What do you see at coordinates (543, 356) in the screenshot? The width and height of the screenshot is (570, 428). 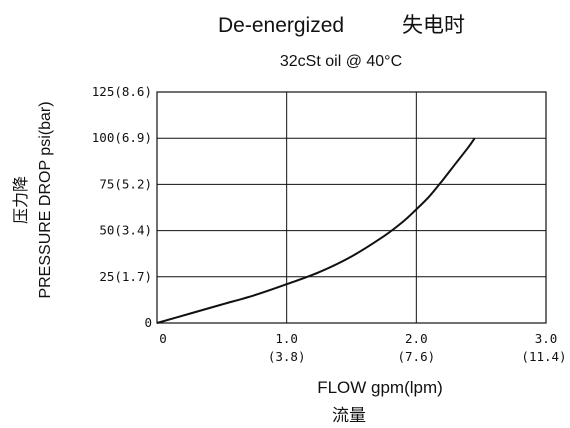 I see `x-tick-sublabel: (11.4)` at bounding box center [543, 356].